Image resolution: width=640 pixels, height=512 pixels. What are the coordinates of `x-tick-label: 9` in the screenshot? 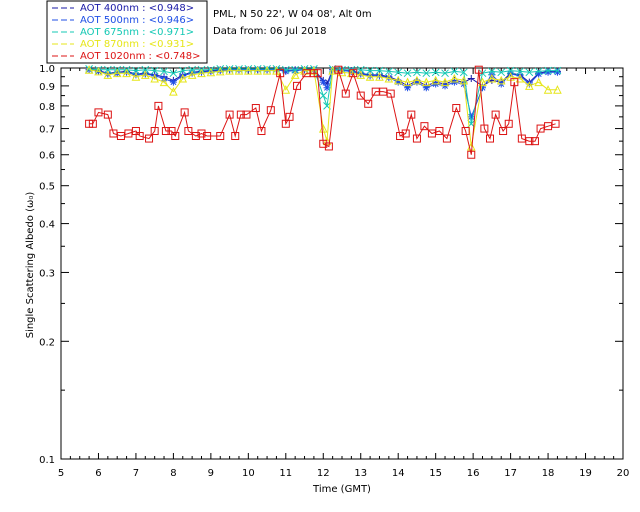 It's located at (211, 473).